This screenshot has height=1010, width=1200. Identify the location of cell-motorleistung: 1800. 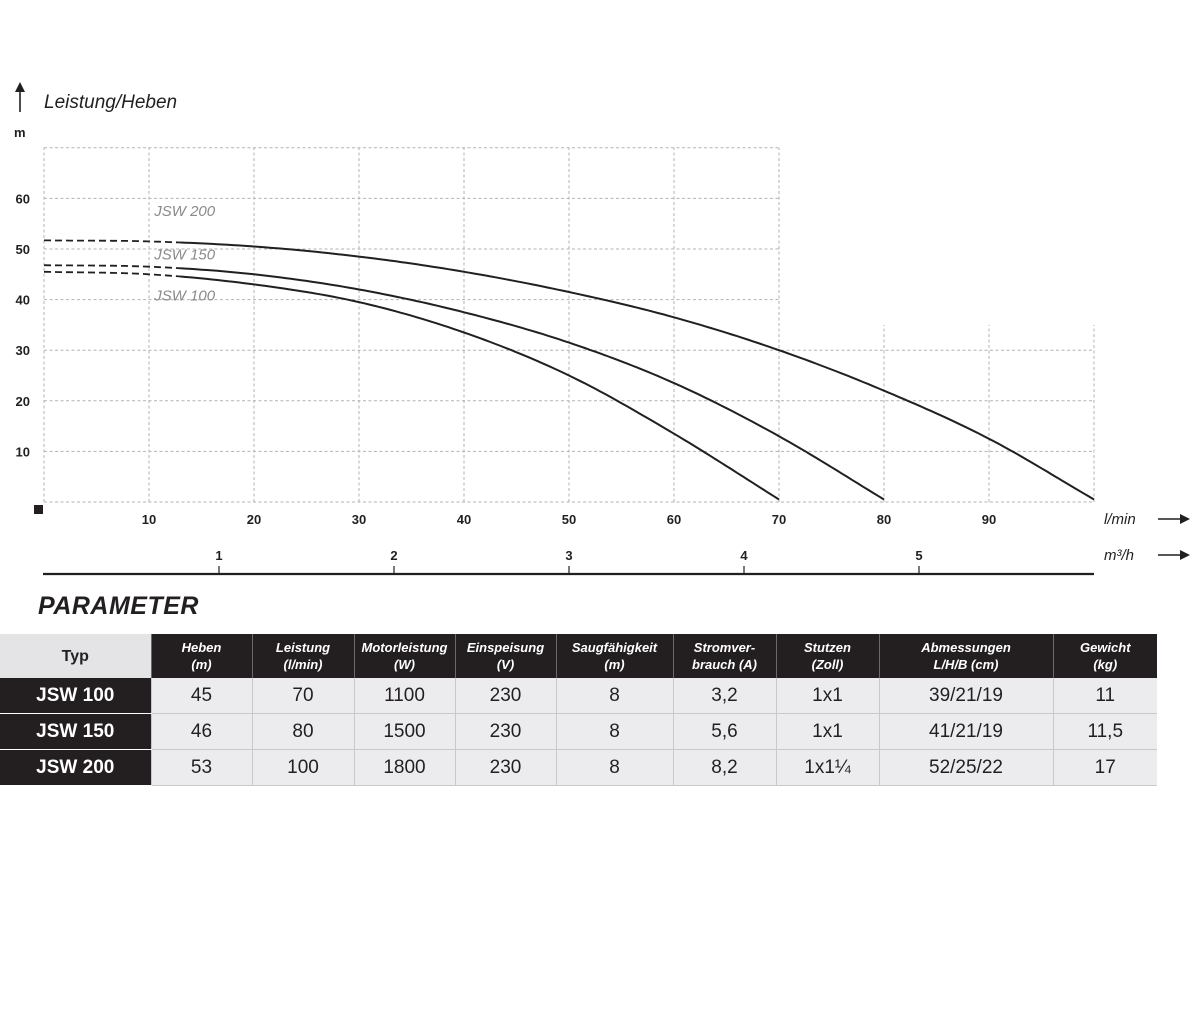
(404, 767).